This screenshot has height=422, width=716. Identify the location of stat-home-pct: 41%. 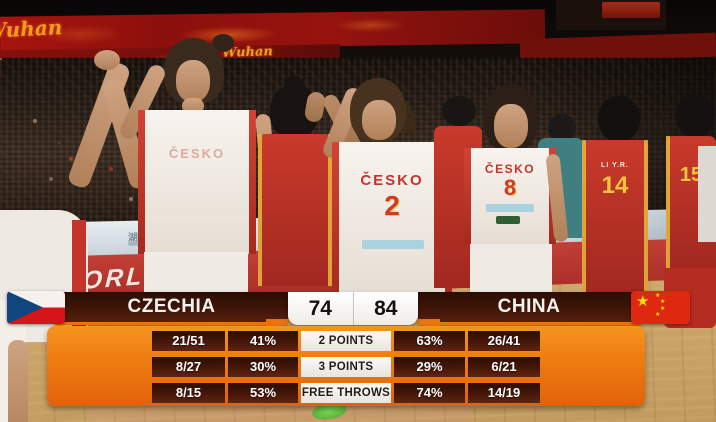
(263, 341).